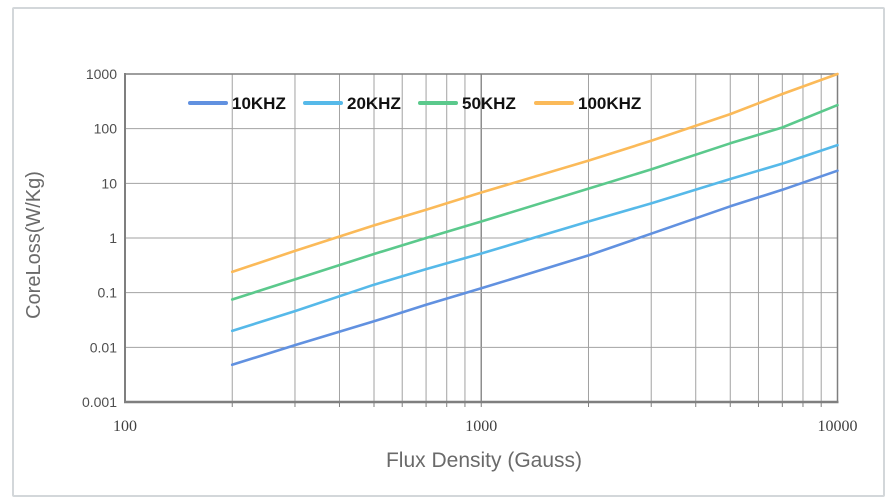  What do you see at coordinates (109, 183) in the screenshot?
I see `y-tick-label: 10` at bounding box center [109, 183].